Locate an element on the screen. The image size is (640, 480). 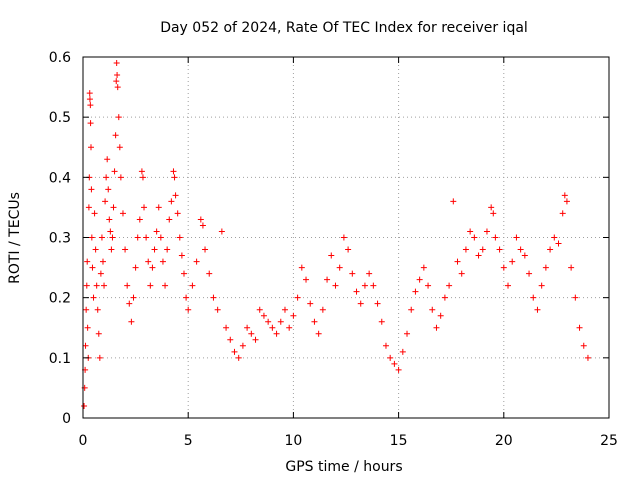
x-tick-label: 15 is located at coordinates (399, 441).